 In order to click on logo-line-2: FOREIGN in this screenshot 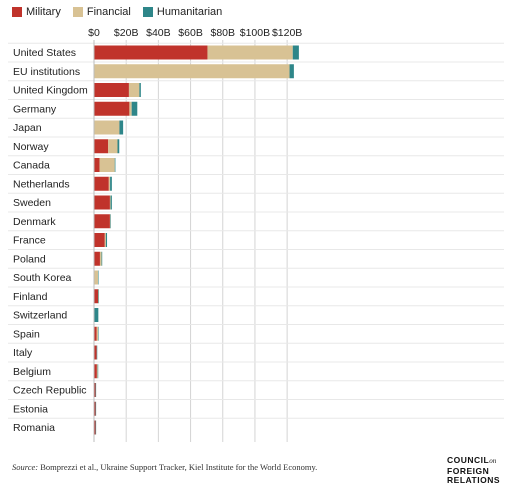, I will do `click(468, 470)`.